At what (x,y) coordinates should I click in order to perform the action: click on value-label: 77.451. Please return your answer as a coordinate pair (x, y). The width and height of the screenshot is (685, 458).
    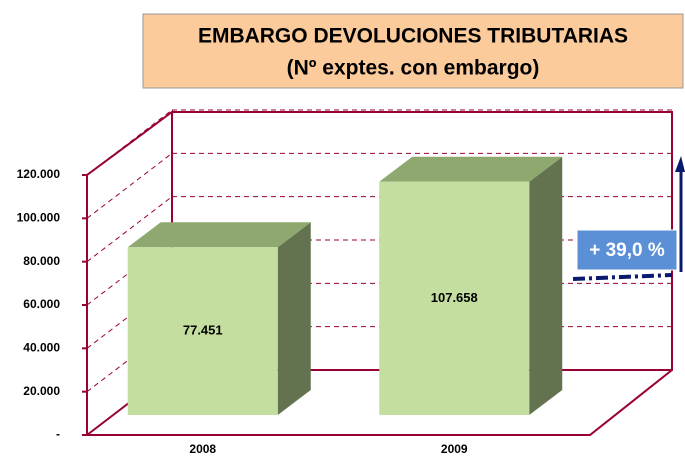
    Looking at the image, I should click on (203, 330).